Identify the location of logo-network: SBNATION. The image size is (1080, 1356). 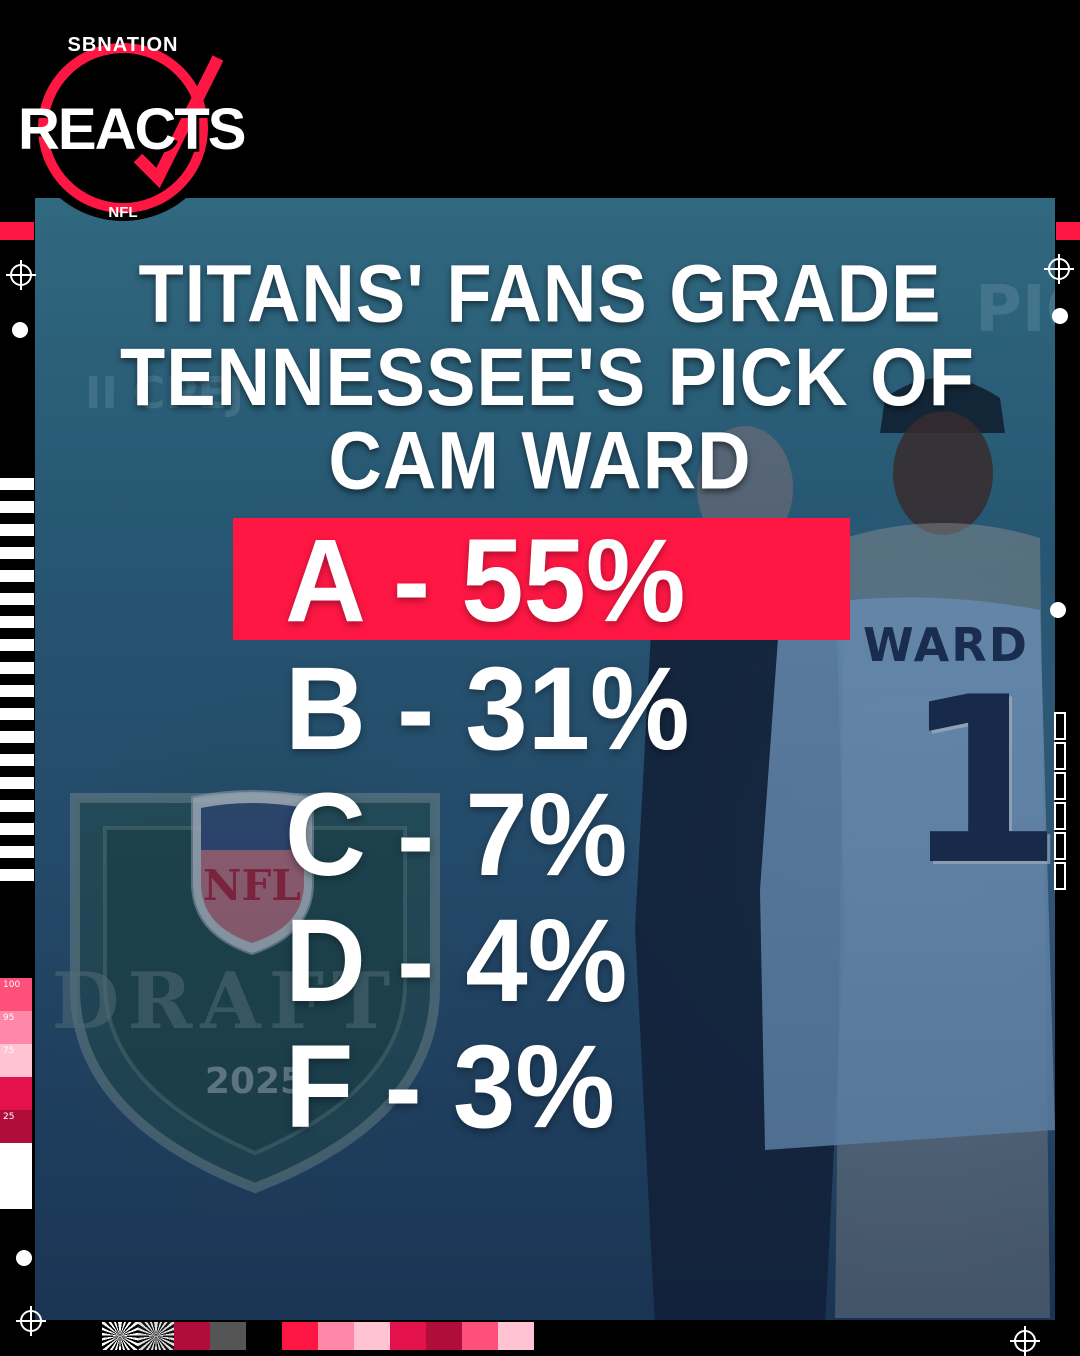
(123, 45).